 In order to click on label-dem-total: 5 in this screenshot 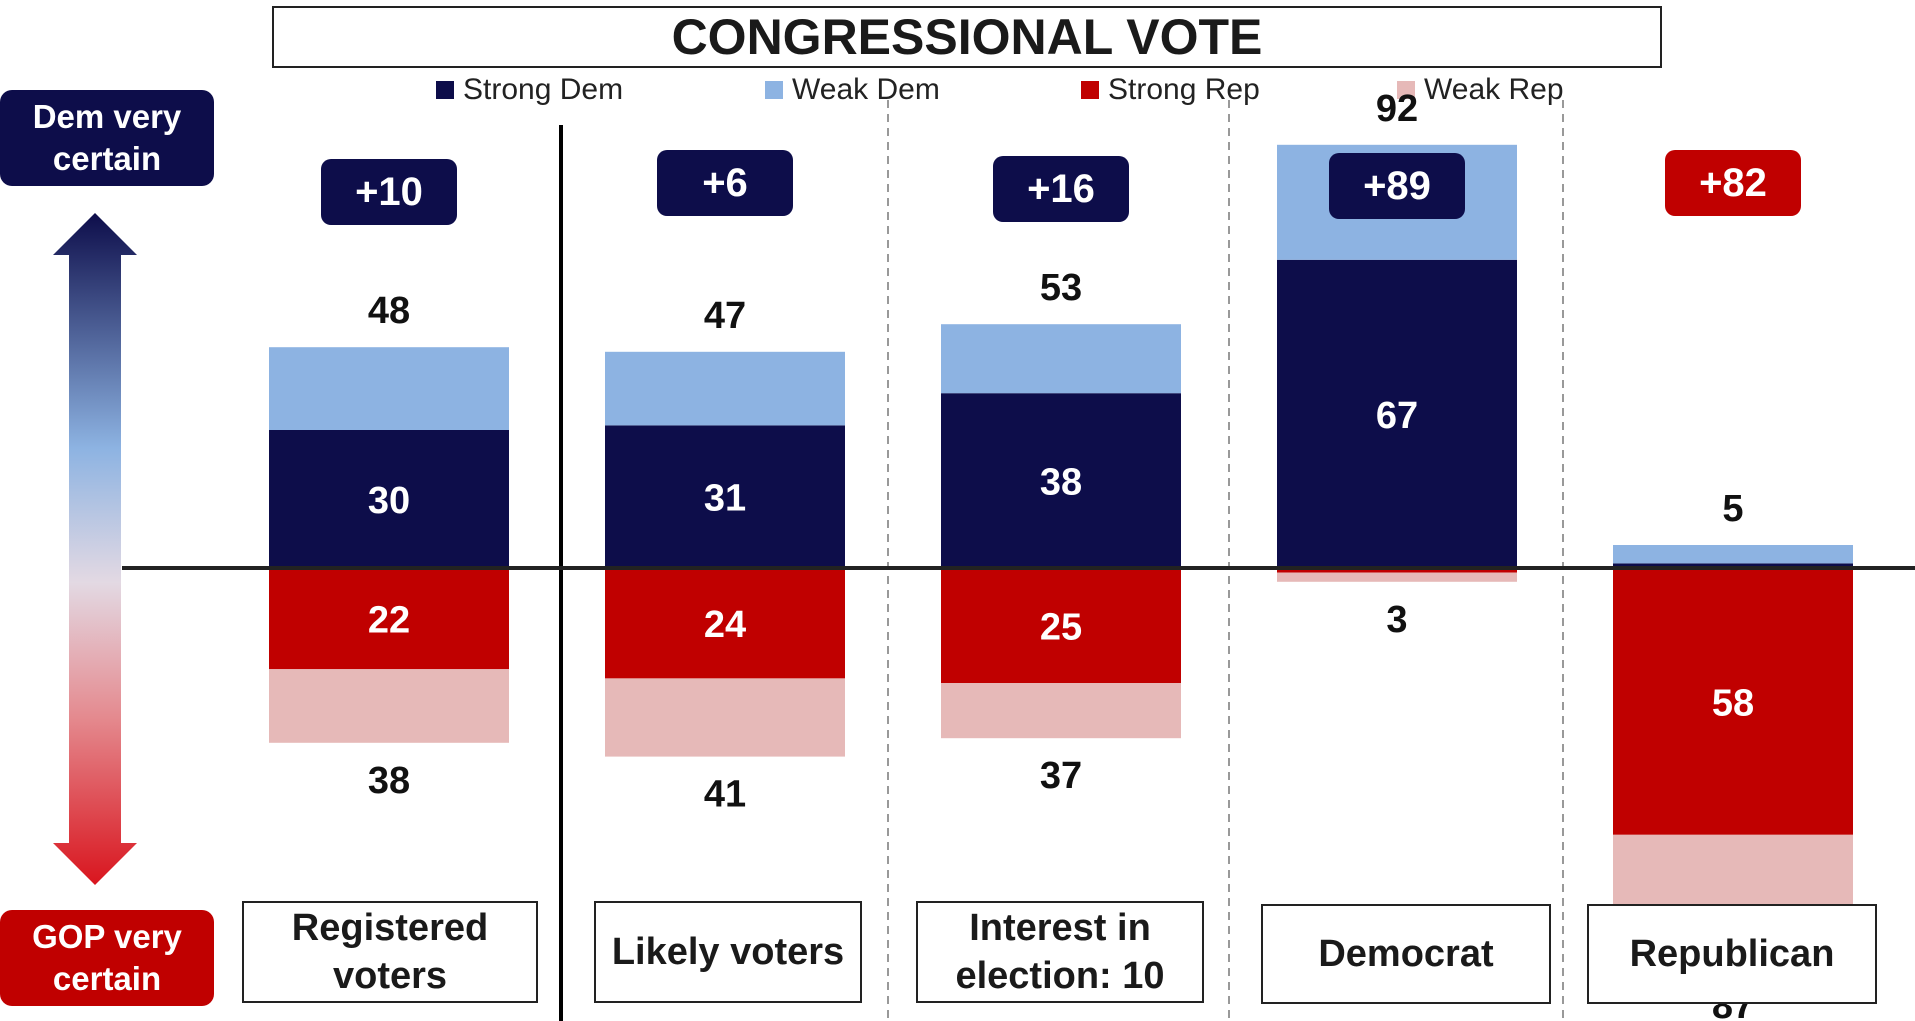, I will do `click(1732, 509)`.